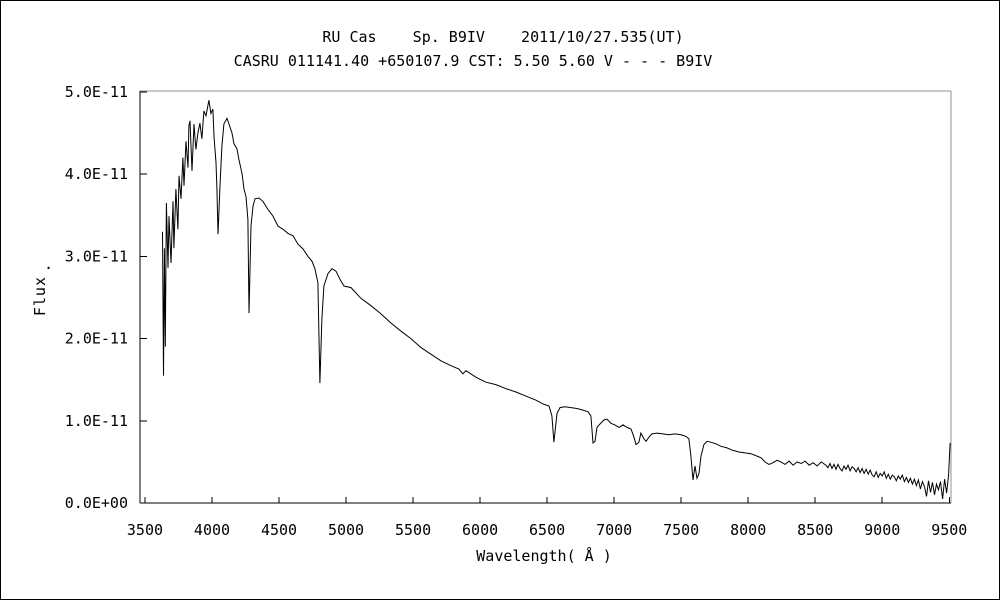  I want to click on x-tick-label: 8000, so click(748, 530).